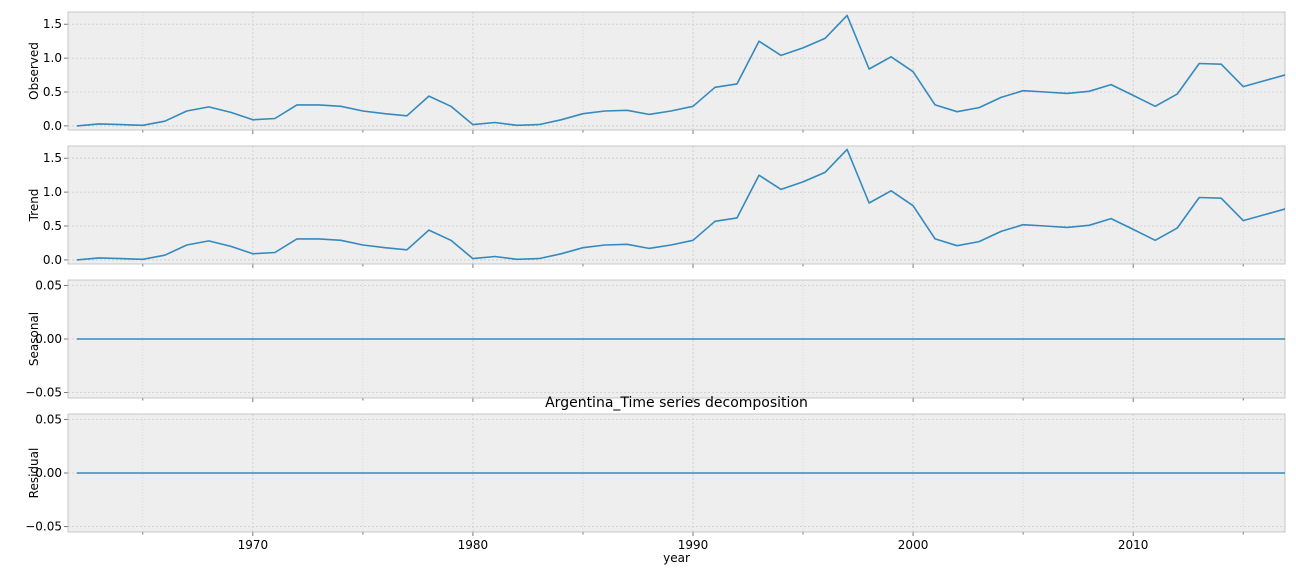 The height and width of the screenshot is (580, 1296). I want to click on y-axis-label: Seasonal, so click(34, 339).